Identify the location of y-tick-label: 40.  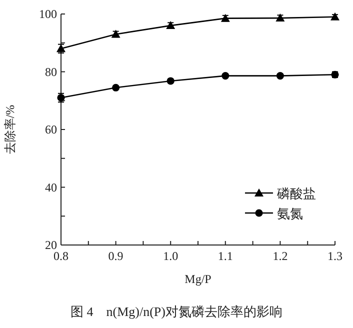
(51, 187).